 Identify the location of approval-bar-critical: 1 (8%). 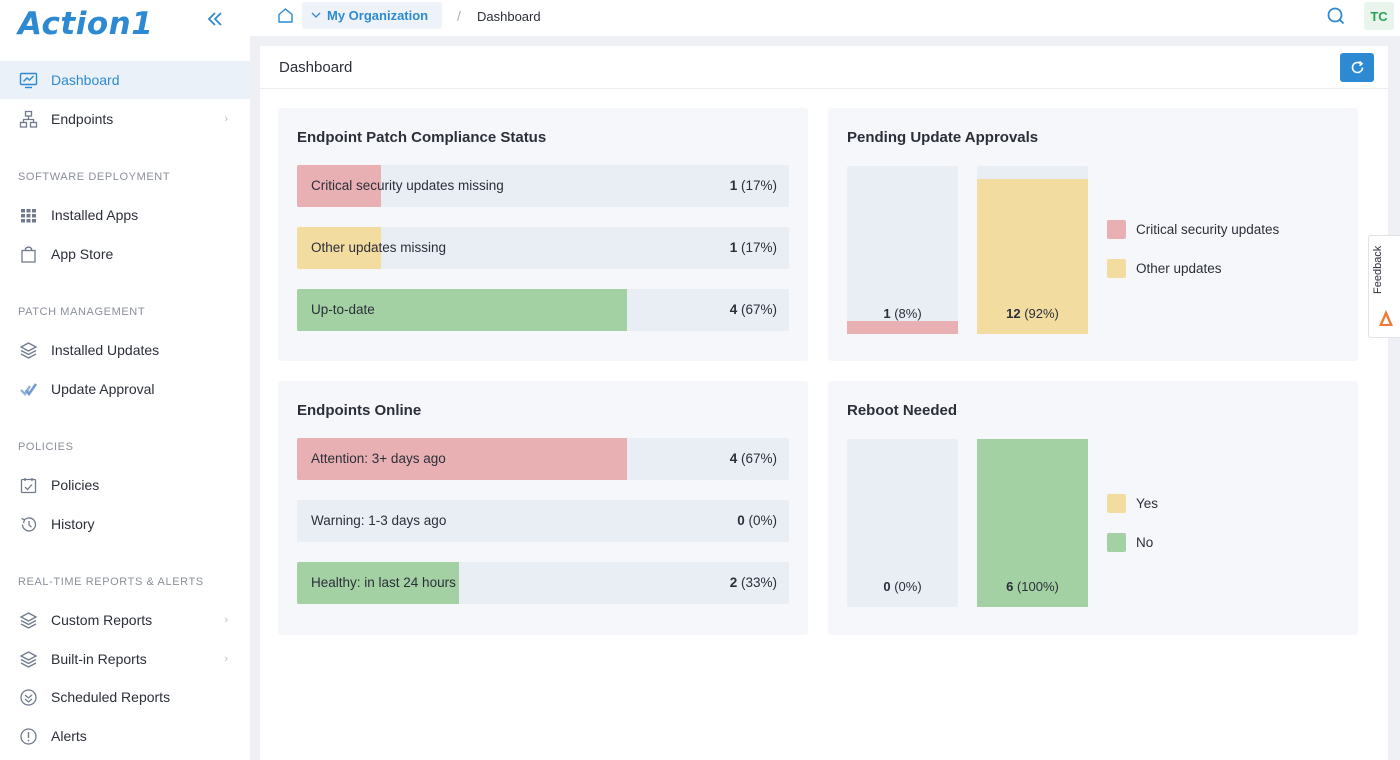
(902, 250).